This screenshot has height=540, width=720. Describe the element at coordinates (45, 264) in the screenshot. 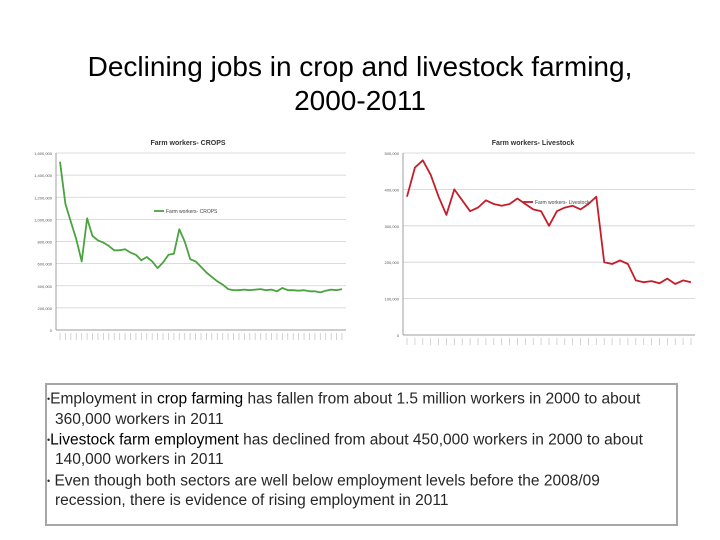

I see `y-tick-label: 600,000` at that location.